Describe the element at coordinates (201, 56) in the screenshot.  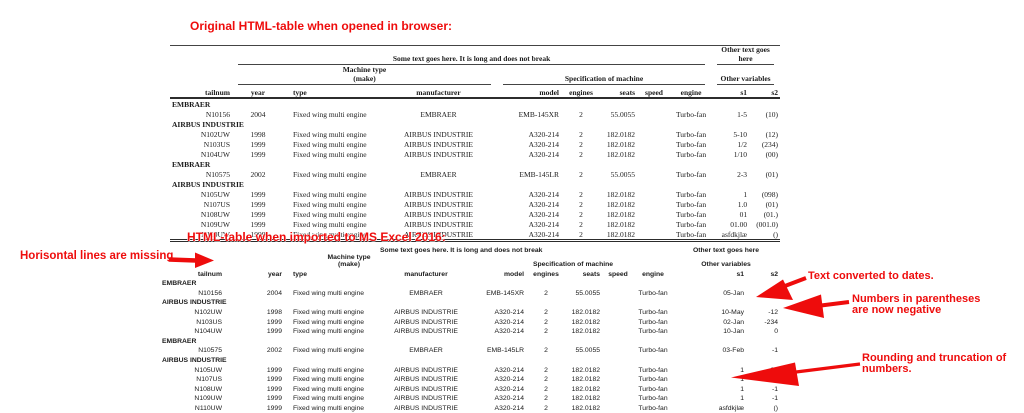
I see `header-empty` at that location.